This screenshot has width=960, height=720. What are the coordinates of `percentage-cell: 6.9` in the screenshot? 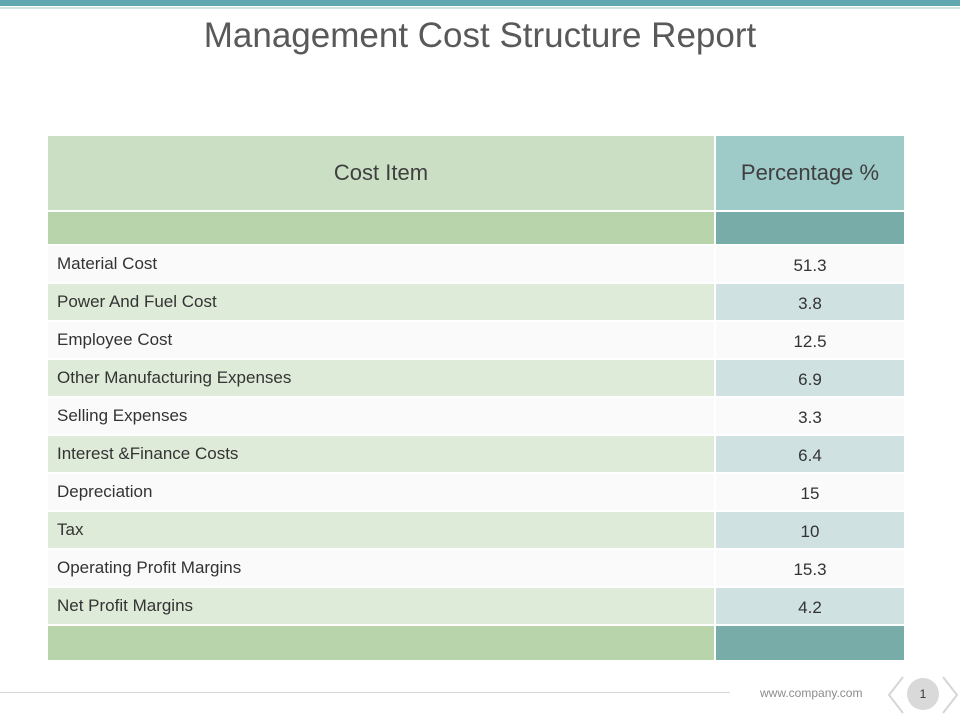 It's located at (810, 378).